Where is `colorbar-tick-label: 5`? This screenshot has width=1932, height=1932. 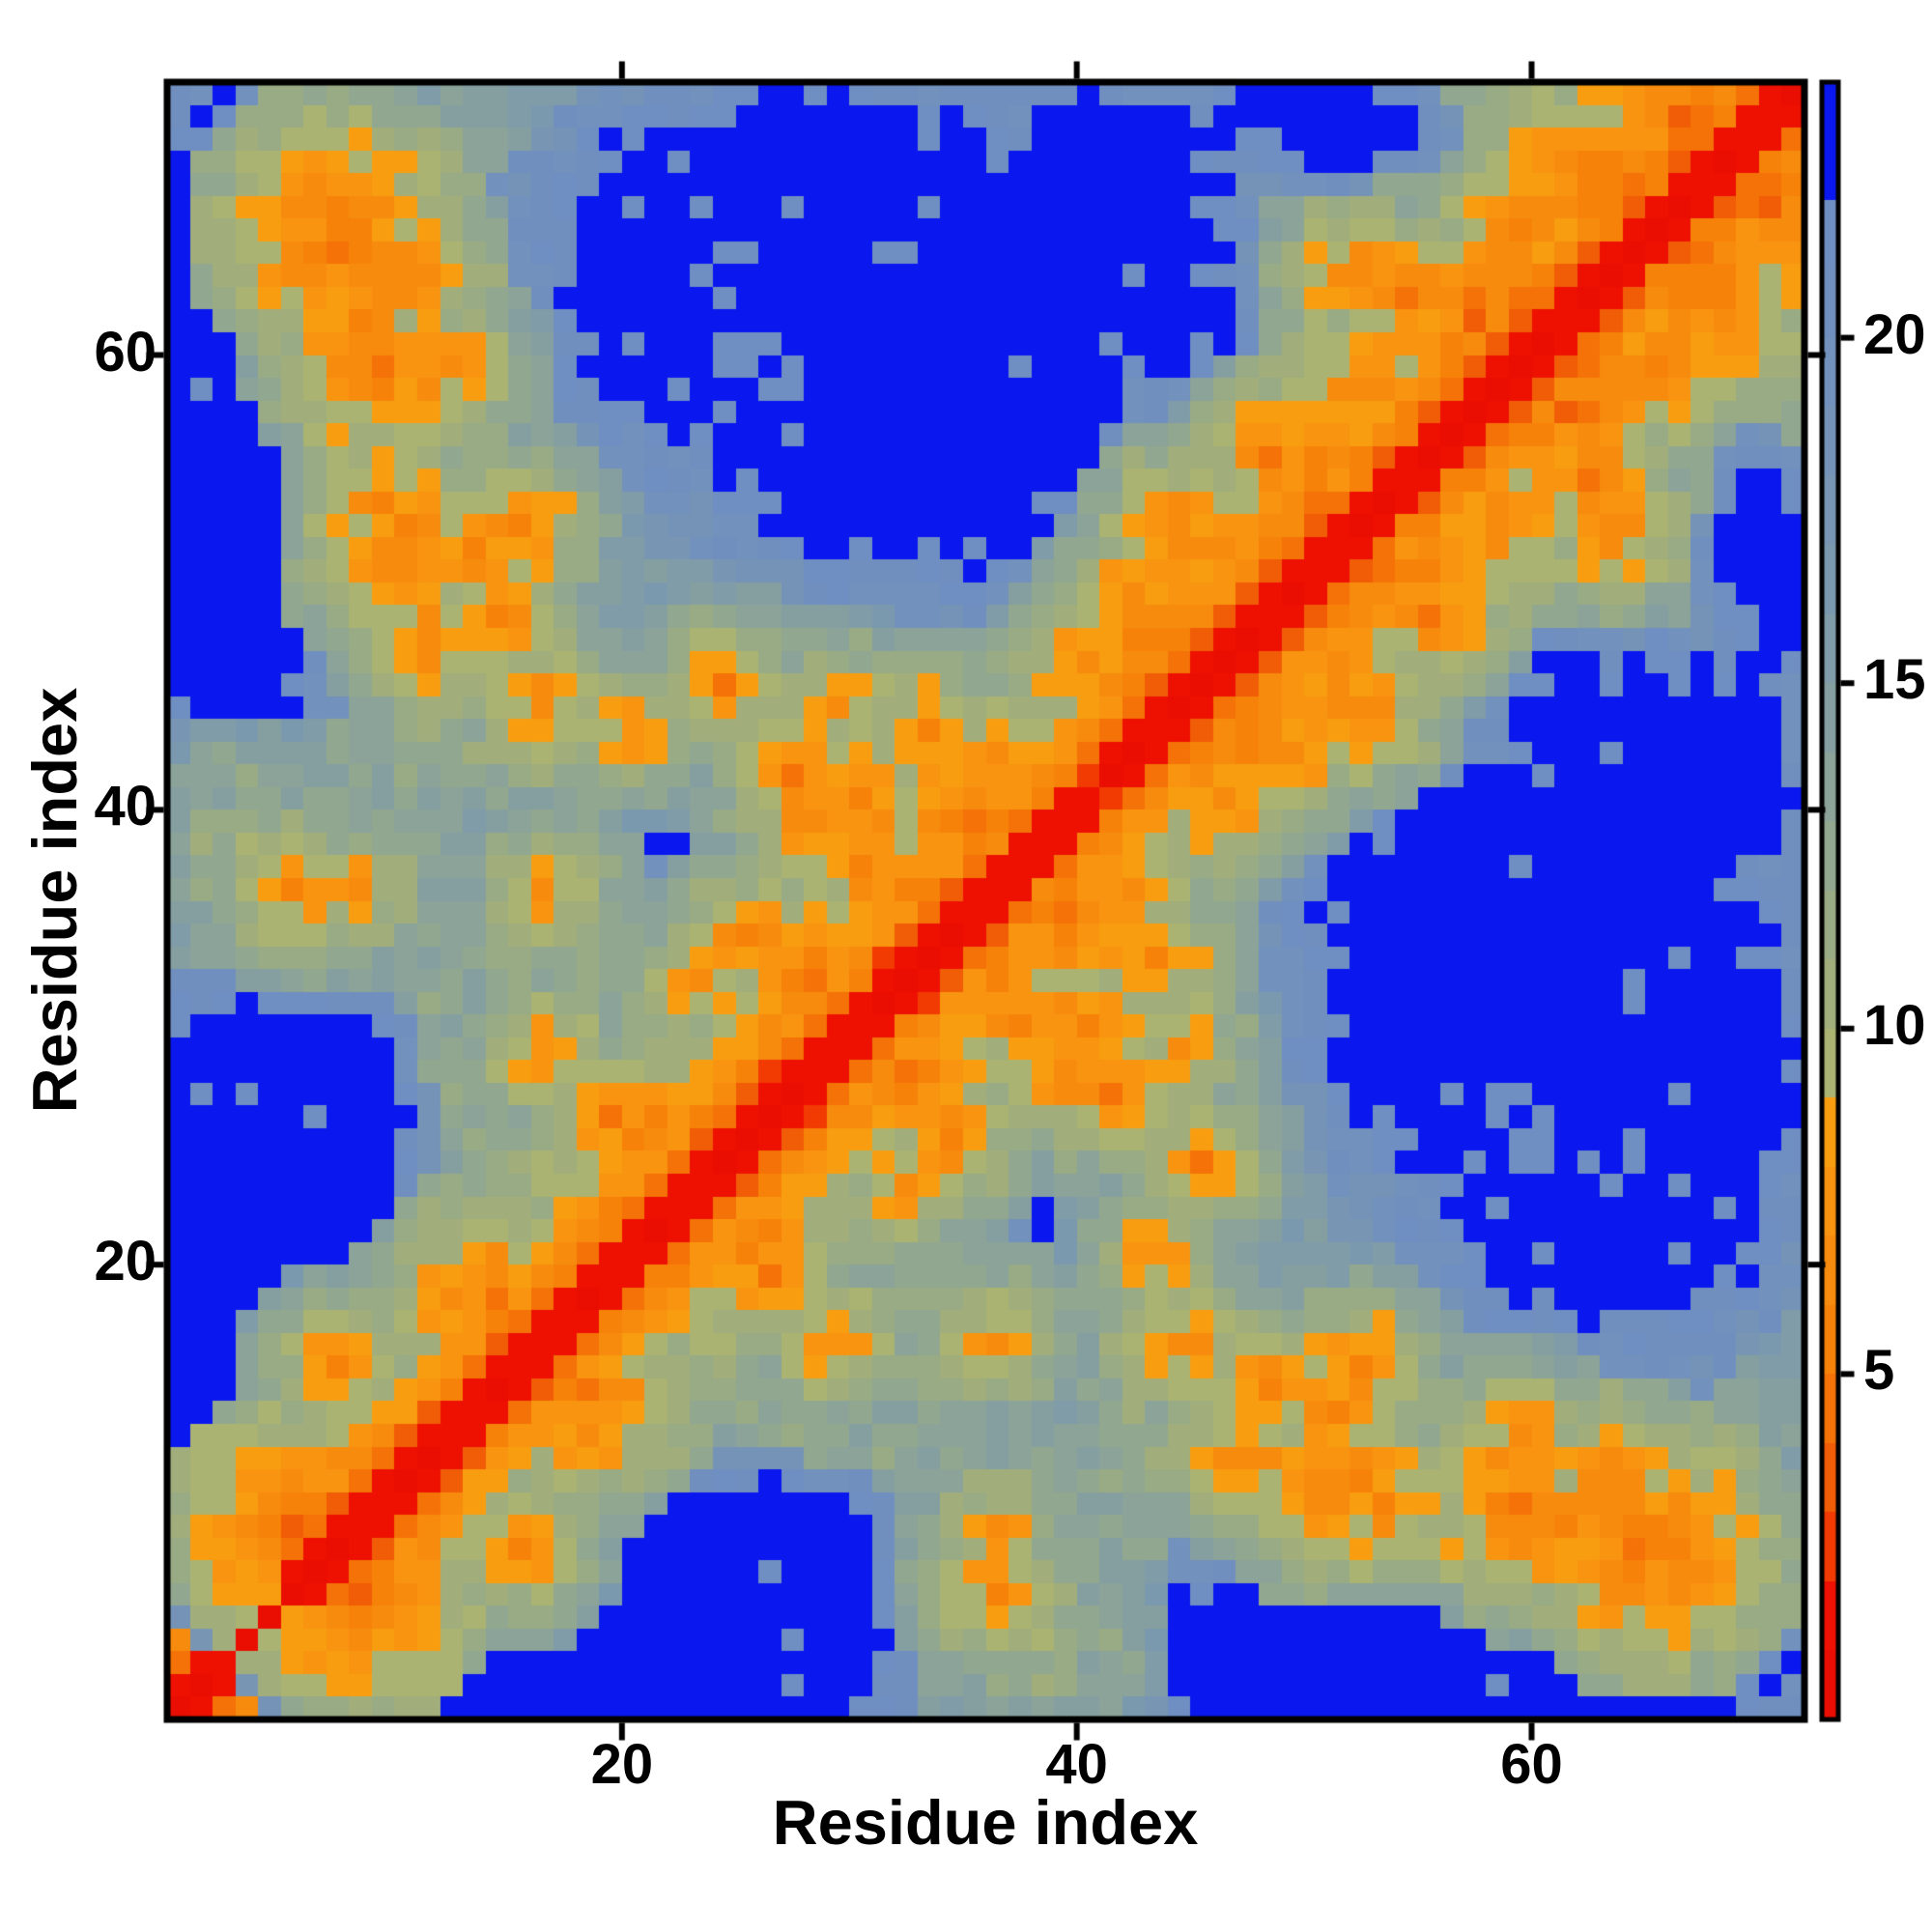
colorbar-tick-label: 5 is located at coordinates (1879, 1371).